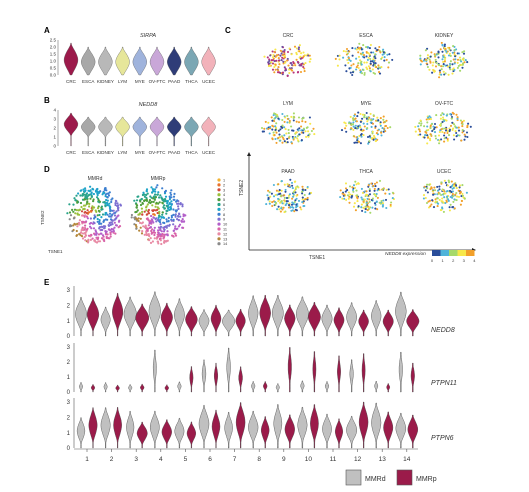 The width and height of the screenshot is (529, 492). What do you see at coordinates (228, 30) in the screenshot?
I see `panel-label-c: C` at bounding box center [228, 30].